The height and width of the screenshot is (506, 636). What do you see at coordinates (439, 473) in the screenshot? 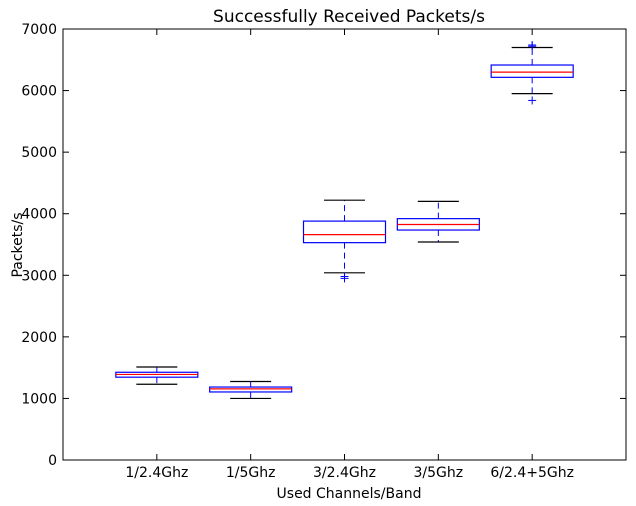
I see `x-tick-label: 3/5Ghz` at bounding box center [439, 473].